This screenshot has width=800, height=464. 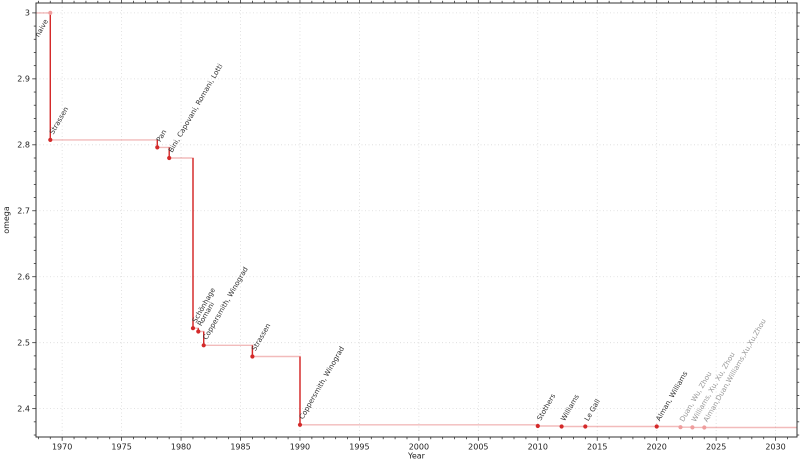 I want to click on tick-label: 2000, so click(x=419, y=447).